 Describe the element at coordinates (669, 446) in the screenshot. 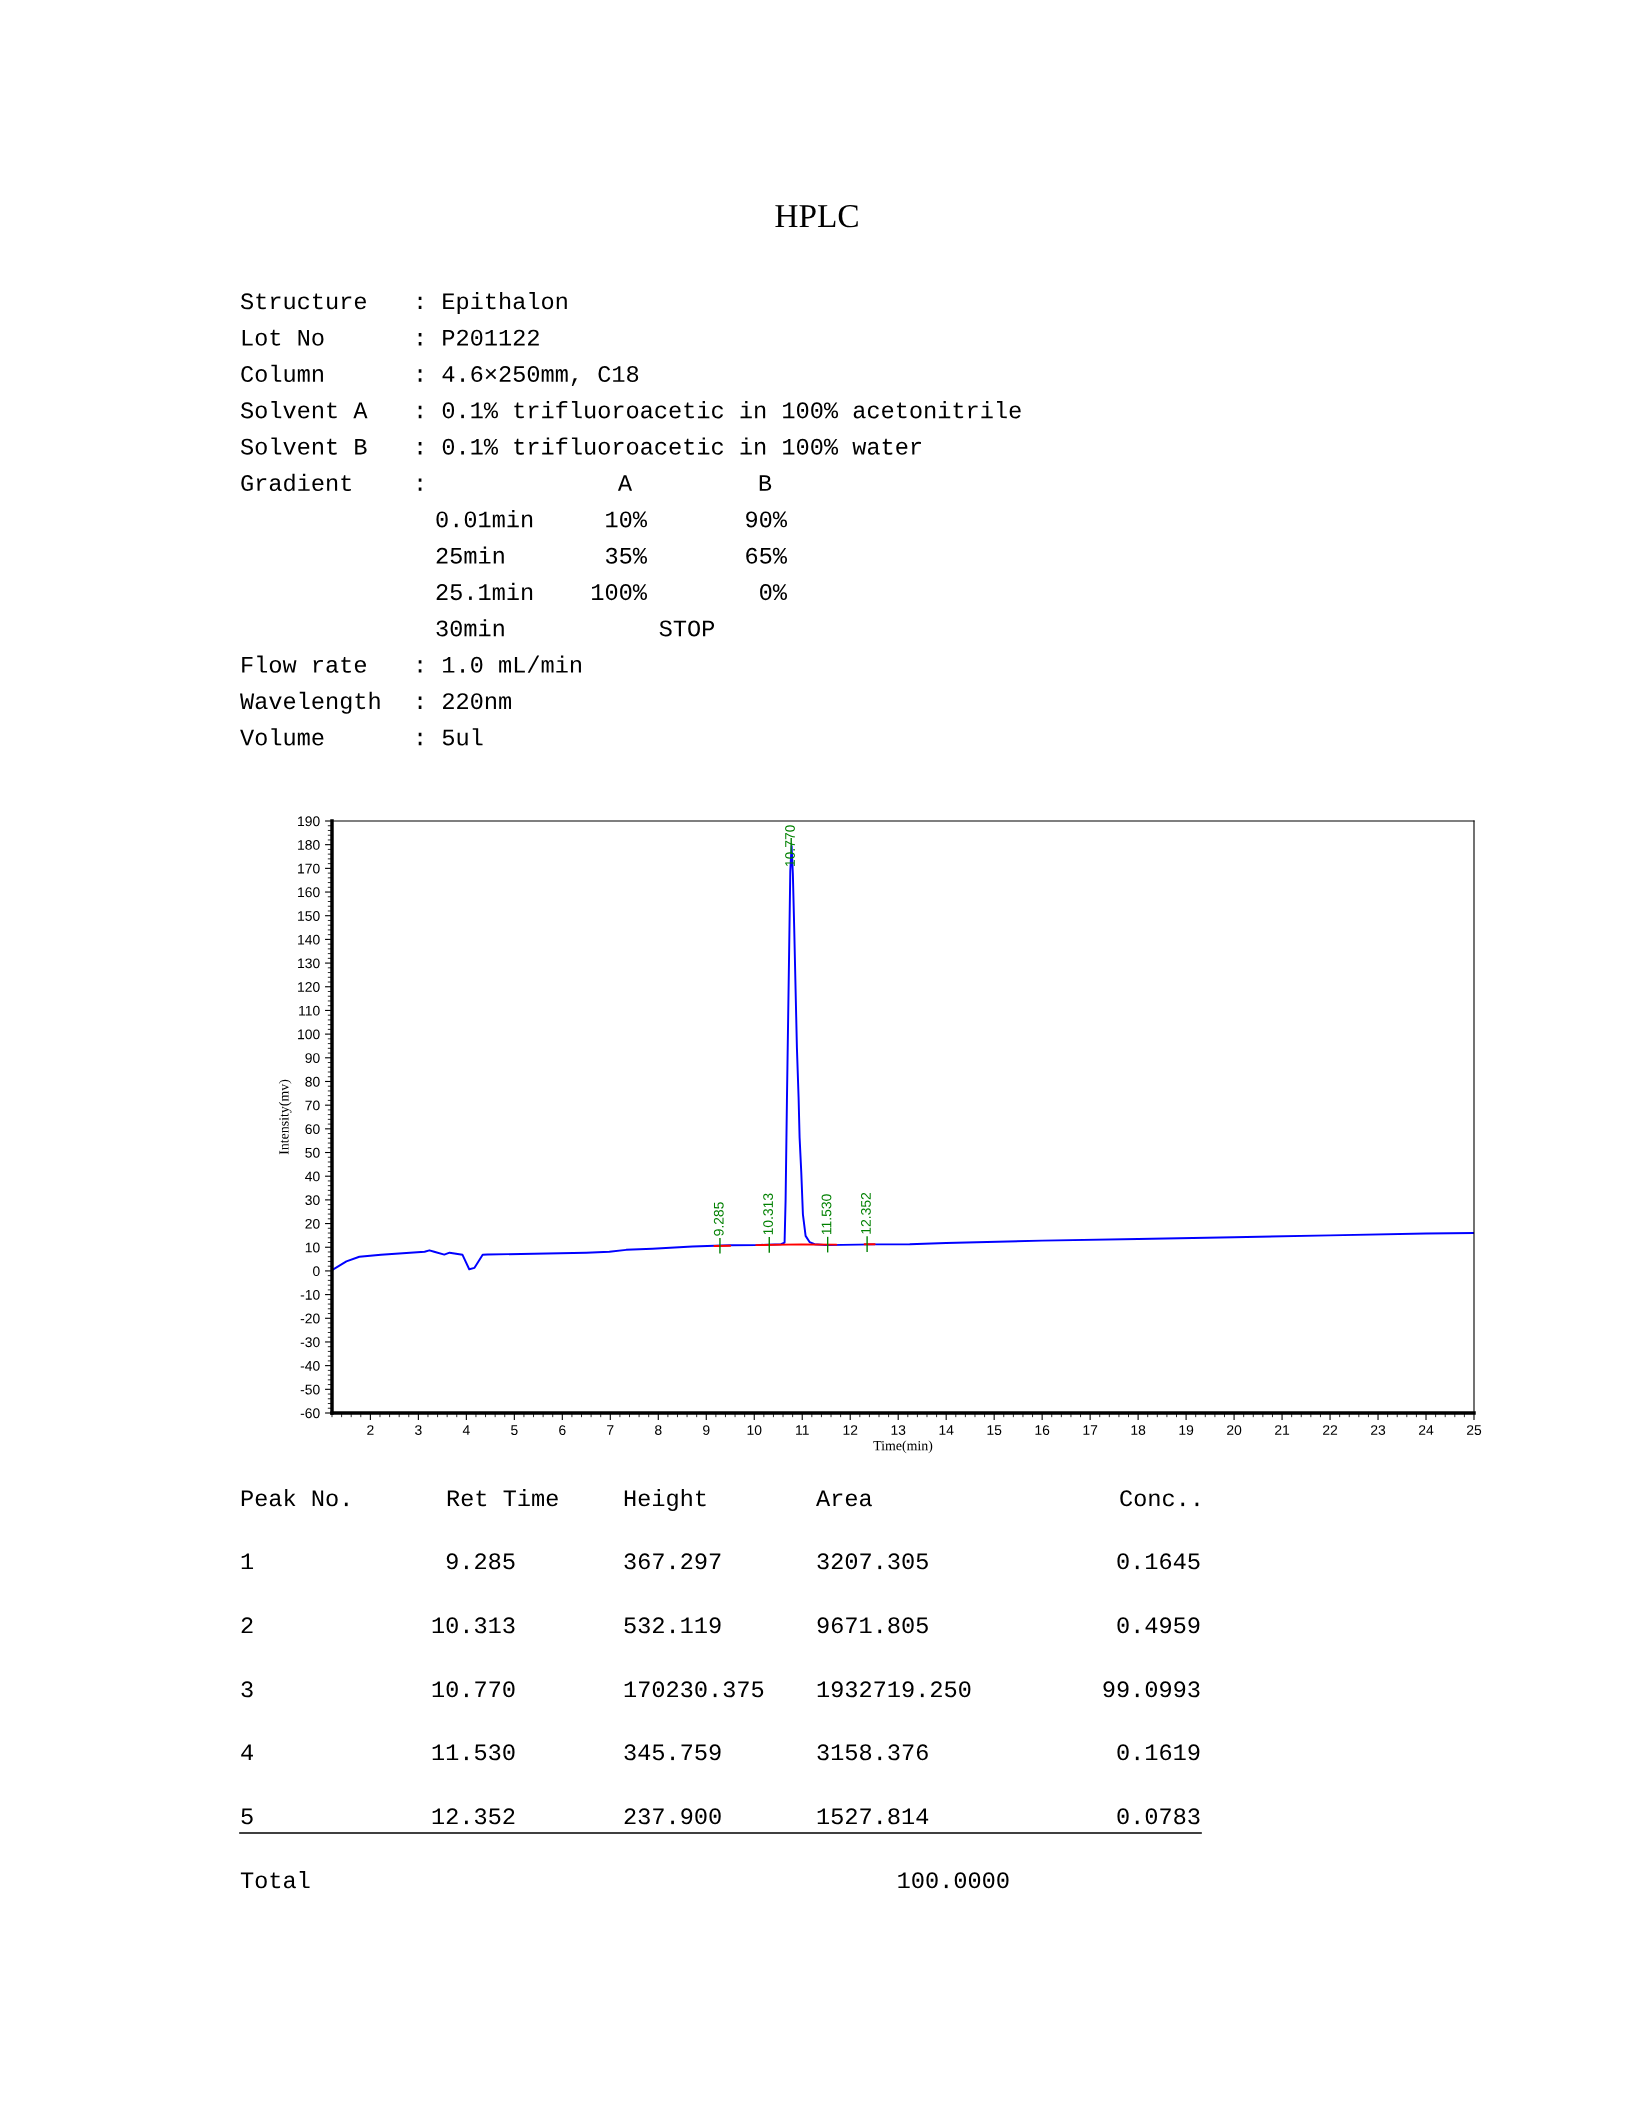

I see `text: : 0.1% trifluoroacetic in 100% water` at that location.